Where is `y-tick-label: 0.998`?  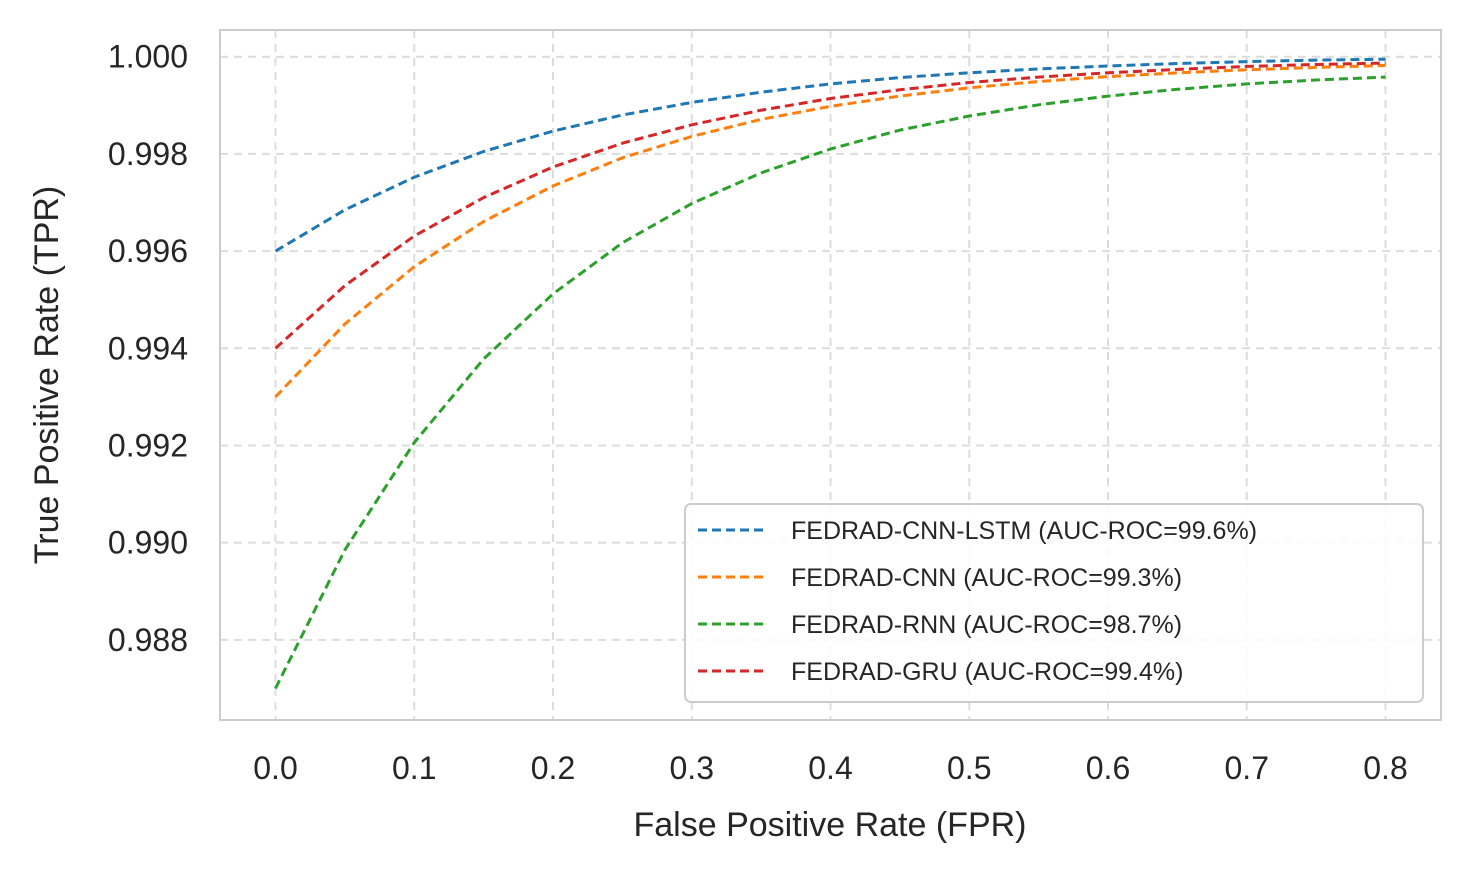
y-tick-label: 0.998 is located at coordinates (148, 154).